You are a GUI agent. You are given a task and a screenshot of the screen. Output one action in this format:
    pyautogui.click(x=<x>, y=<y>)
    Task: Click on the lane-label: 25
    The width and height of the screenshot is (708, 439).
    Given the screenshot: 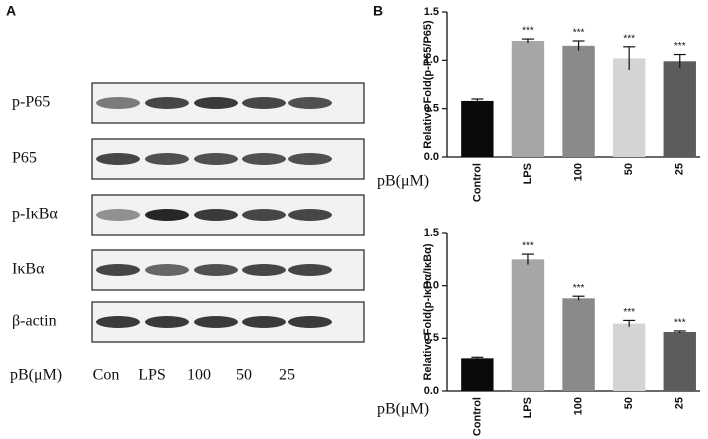 What is the action you would take?
    pyautogui.click(x=287, y=375)
    